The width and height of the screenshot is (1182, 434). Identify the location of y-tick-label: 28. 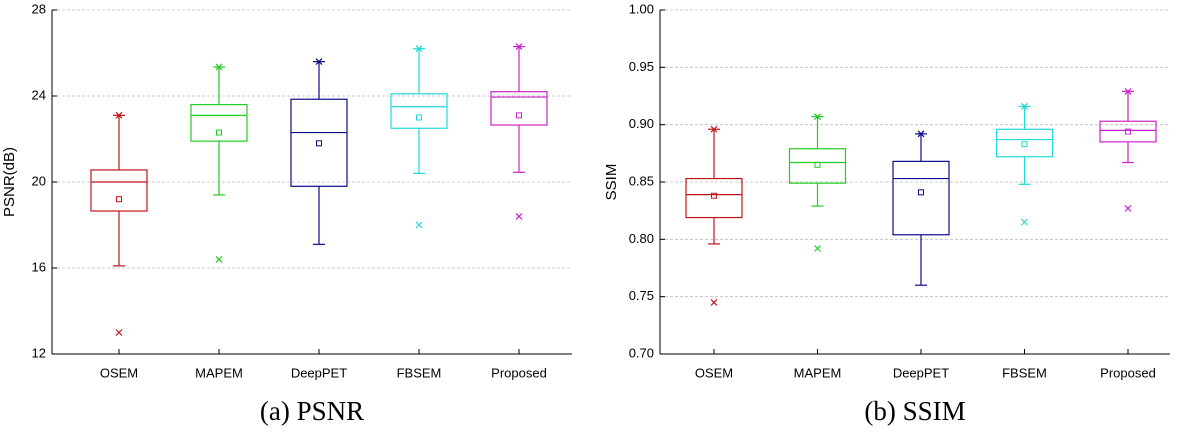
(39, 8).